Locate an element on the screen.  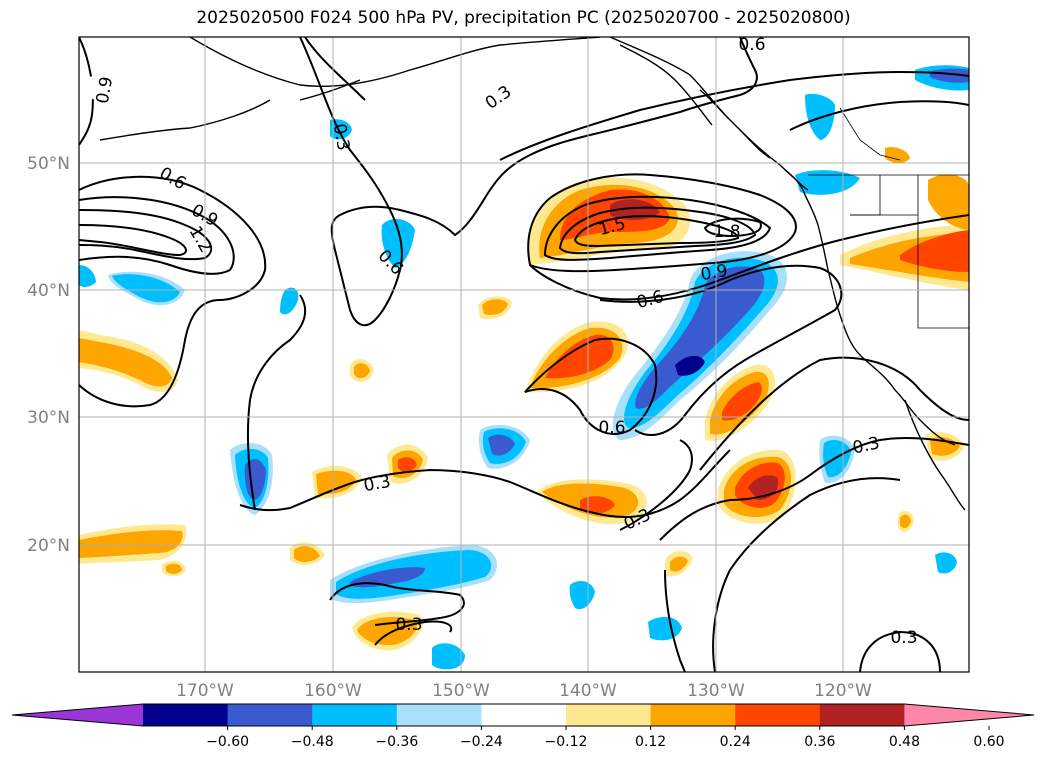
lat-label-50n: 50°N is located at coordinates (48, 164).